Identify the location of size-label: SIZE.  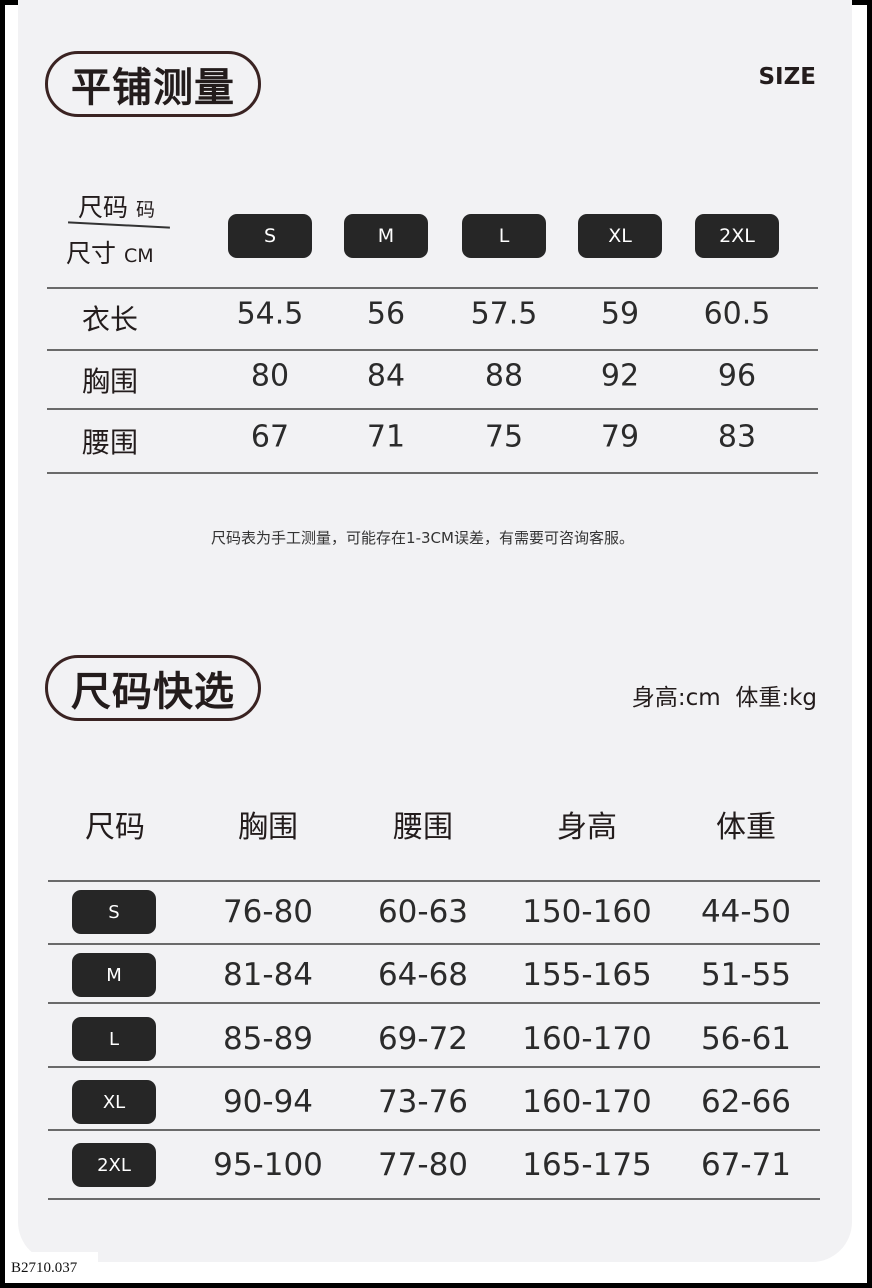
(787, 77).